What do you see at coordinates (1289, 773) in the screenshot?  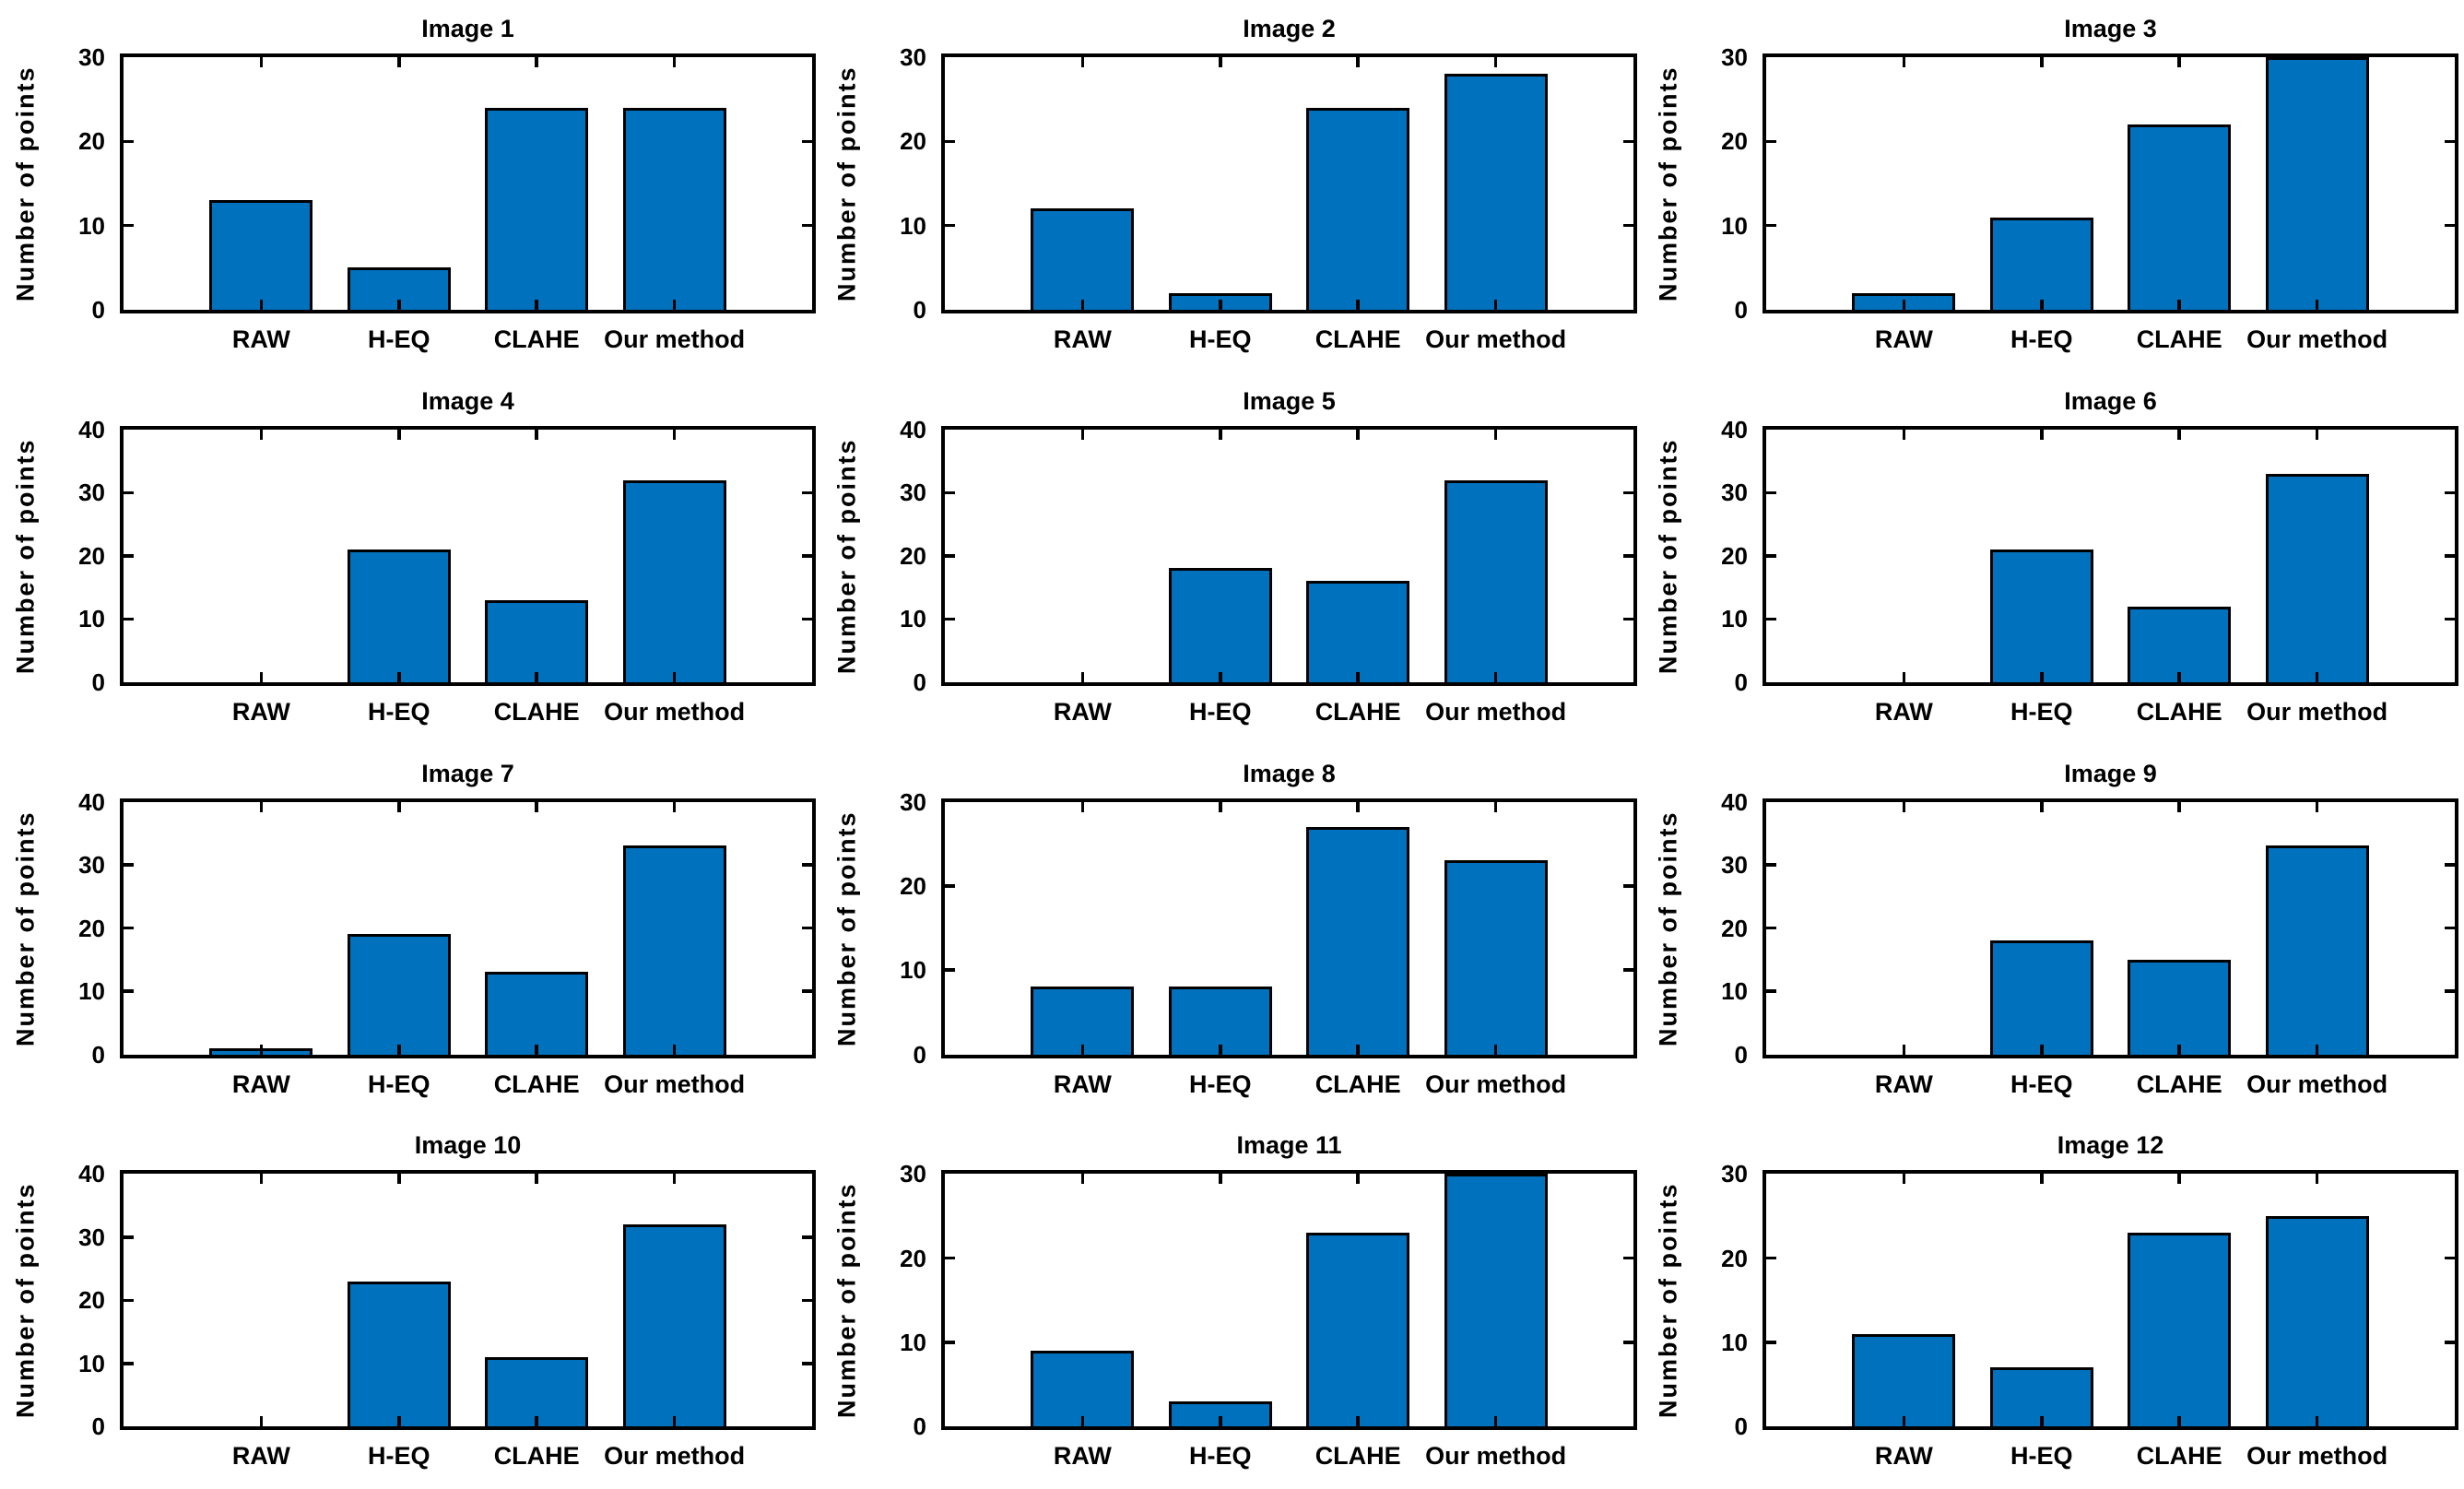 I see `chart-title: Image 8` at bounding box center [1289, 773].